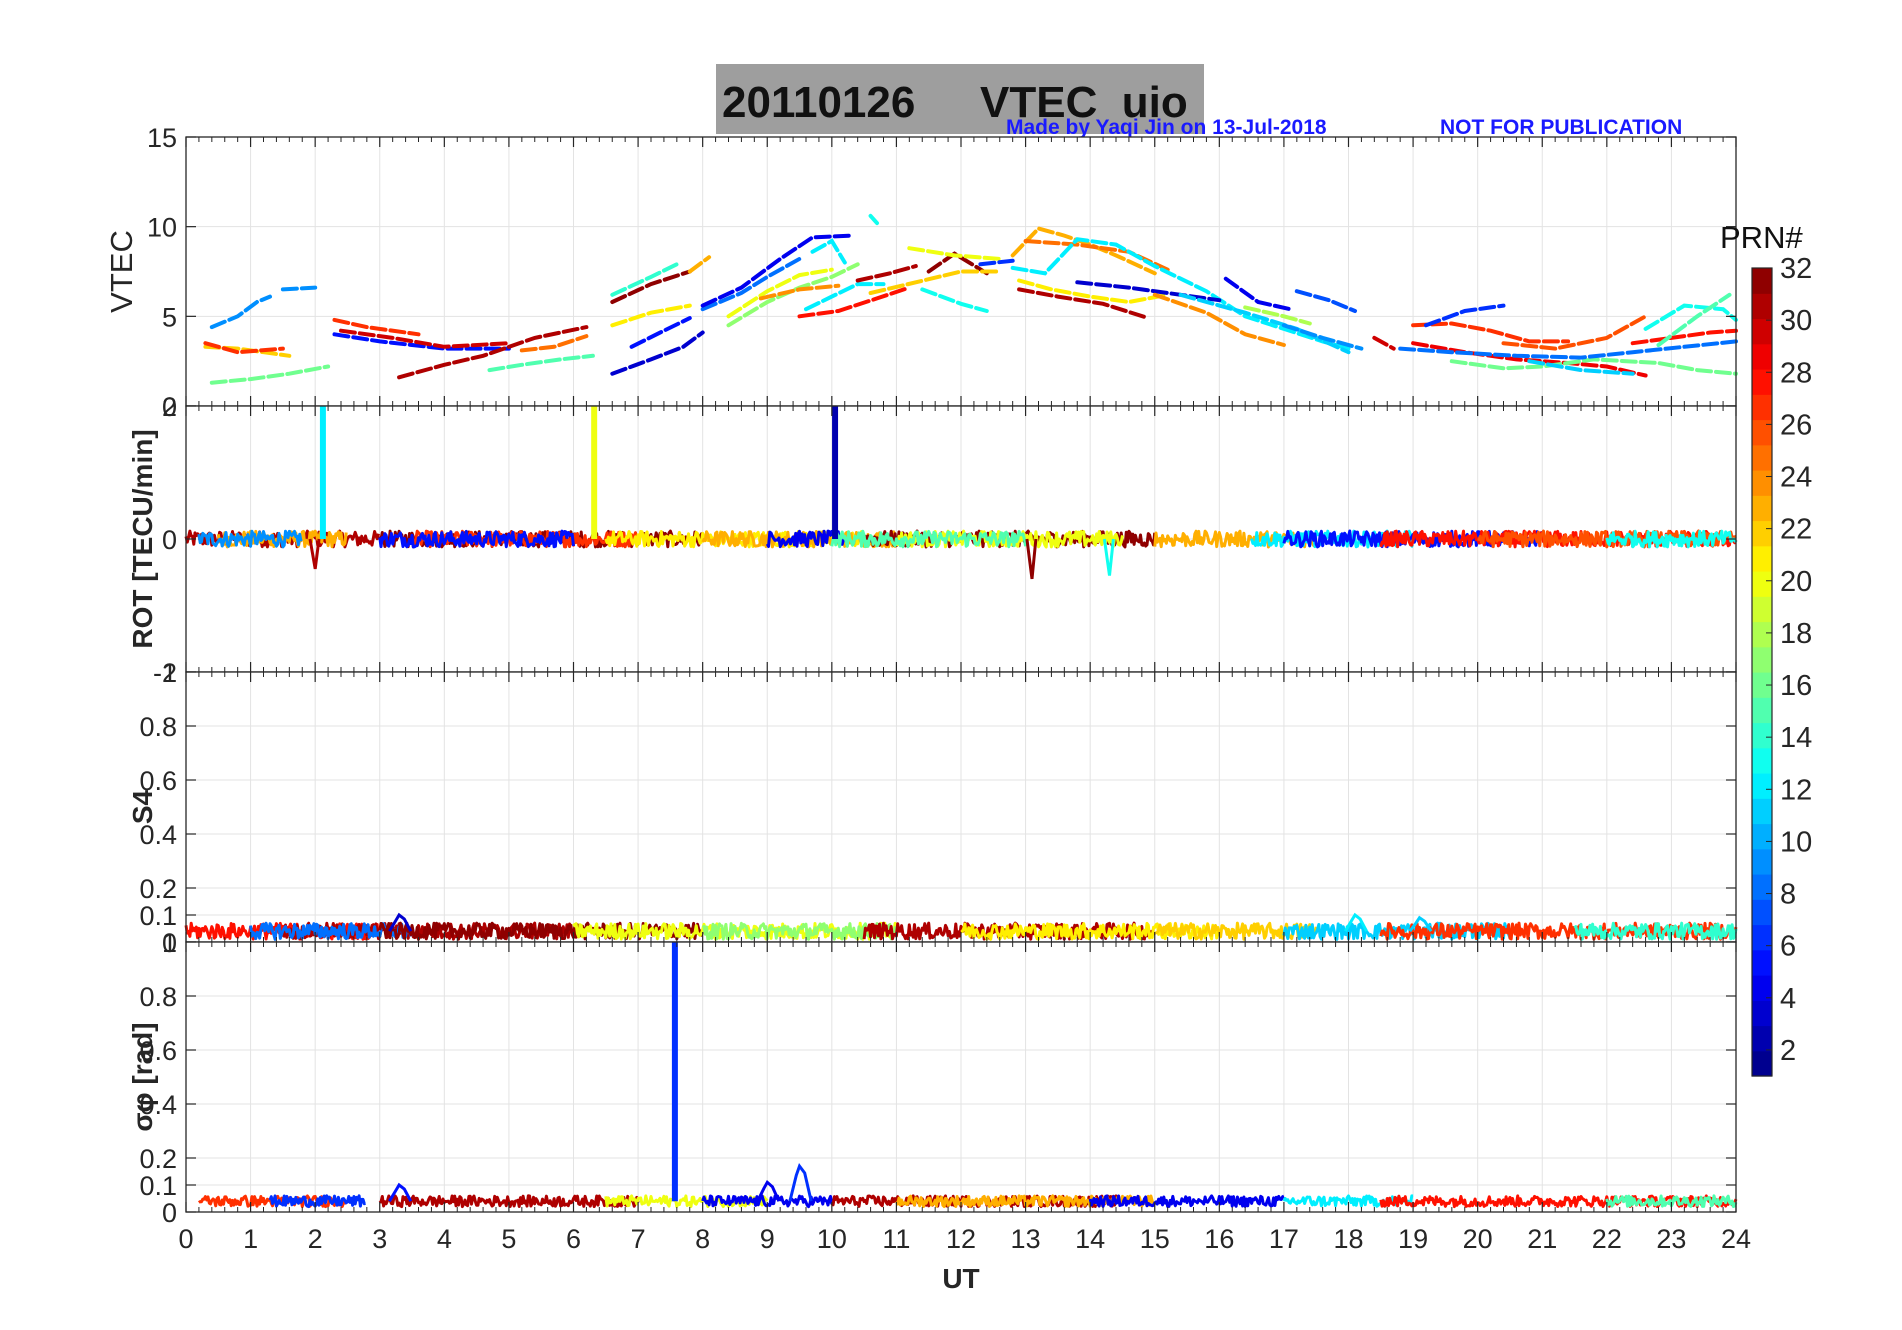 The height and width of the screenshot is (1330, 1902). What do you see at coordinates (573, 1239) in the screenshot?
I see `x-tick-label: 6` at bounding box center [573, 1239].